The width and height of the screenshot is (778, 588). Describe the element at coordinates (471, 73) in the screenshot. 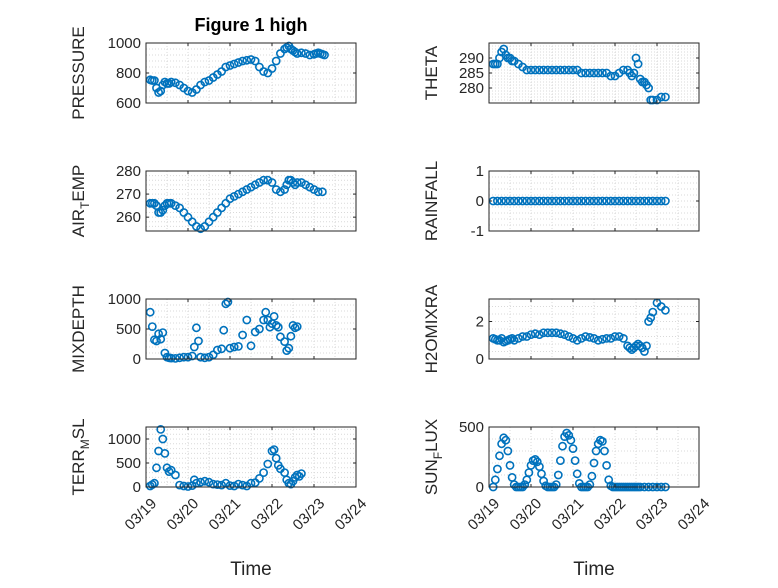

I see `y-tick-label: 285` at that location.